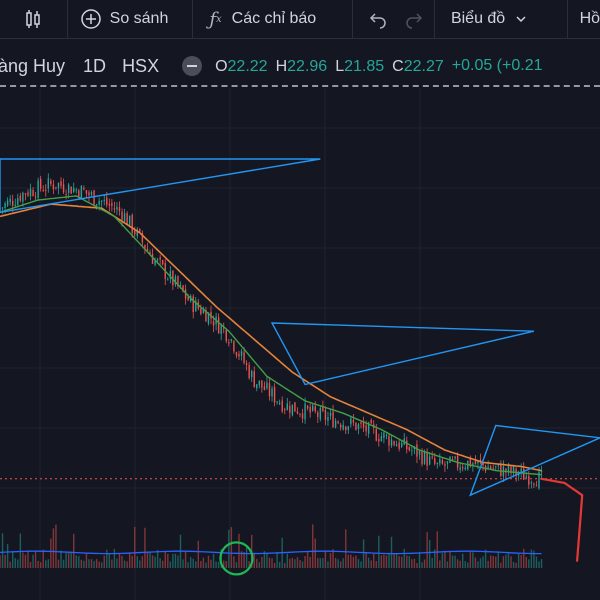 The width and height of the screenshot is (600, 600). I want to click on chart-style-dropdown: Biểu đồ, so click(501, 19).